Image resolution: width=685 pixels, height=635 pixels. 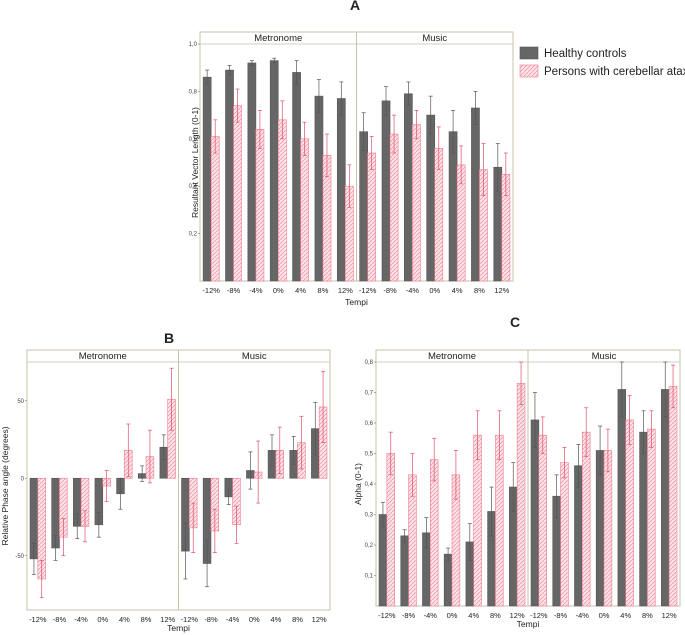 What do you see at coordinates (355, 6) in the screenshot?
I see `panel-label: A` at bounding box center [355, 6].